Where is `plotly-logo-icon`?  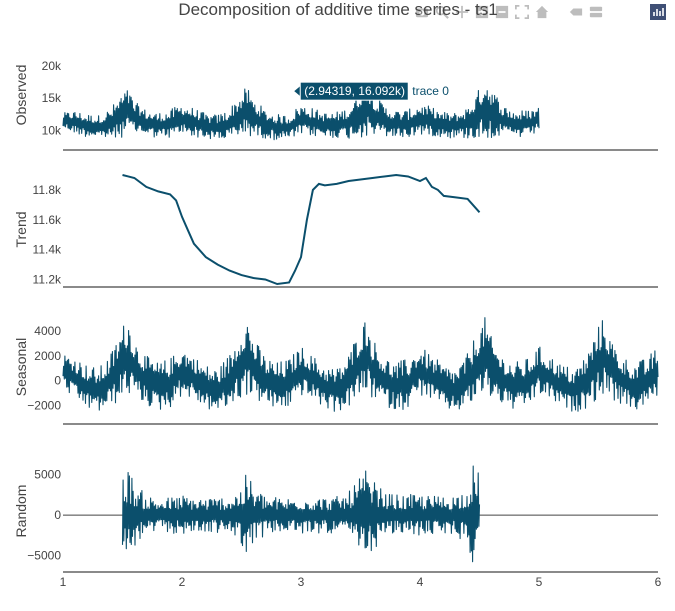
plotly-logo-icon is located at coordinates (658, 12).